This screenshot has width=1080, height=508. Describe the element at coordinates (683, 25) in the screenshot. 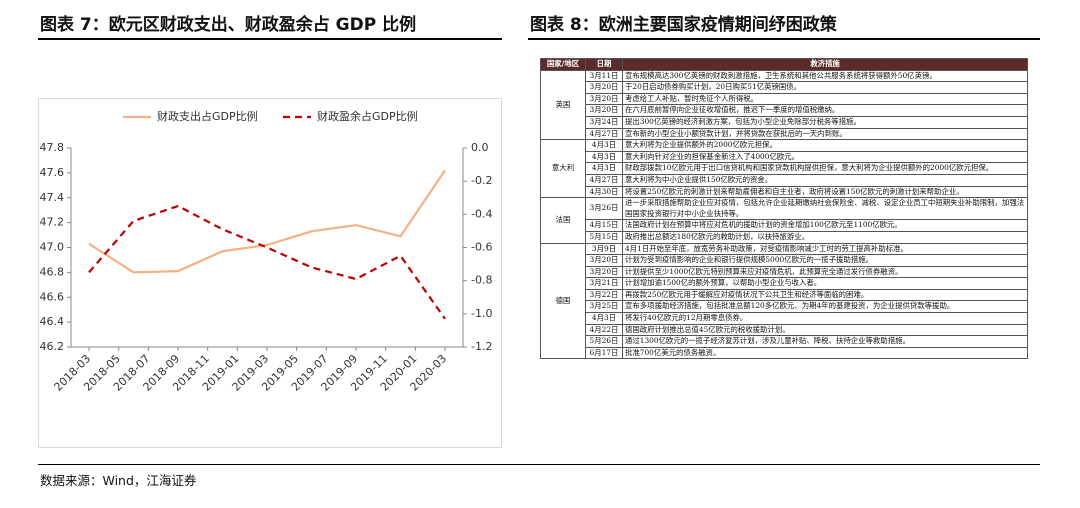

I see `figure-title: 图表 8：欧洲主要国家疫情期间纾困政策` at that location.